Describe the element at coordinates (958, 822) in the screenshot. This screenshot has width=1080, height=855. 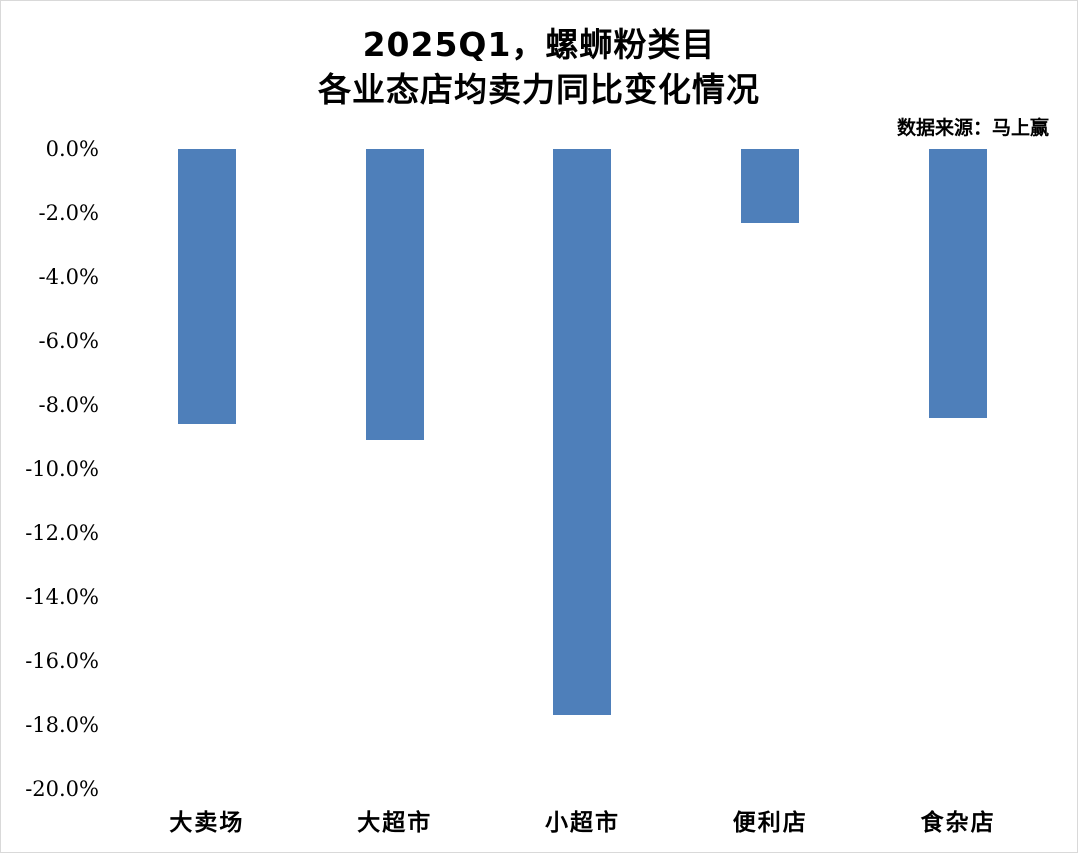
I see `x-axis-label: 食杂店` at that location.